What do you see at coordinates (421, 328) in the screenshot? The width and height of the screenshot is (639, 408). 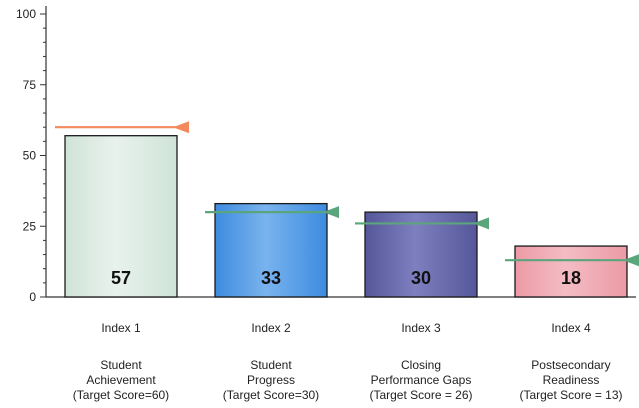 I see `x-category-index-label: Index 3` at bounding box center [421, 328].